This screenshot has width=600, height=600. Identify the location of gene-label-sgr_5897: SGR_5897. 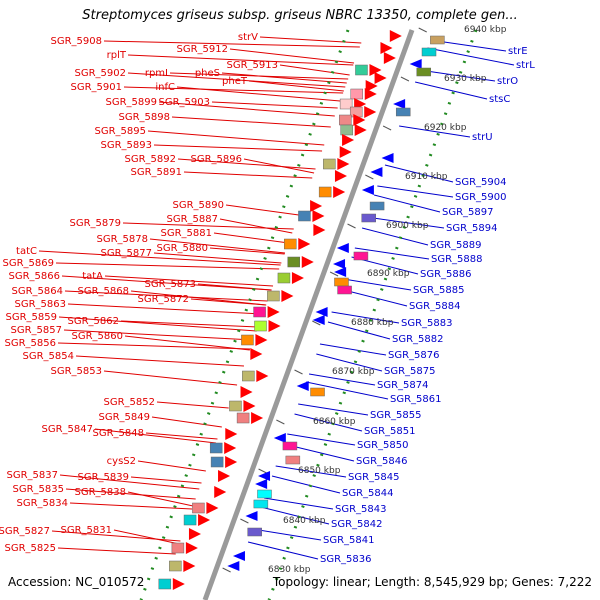
(468, 212).